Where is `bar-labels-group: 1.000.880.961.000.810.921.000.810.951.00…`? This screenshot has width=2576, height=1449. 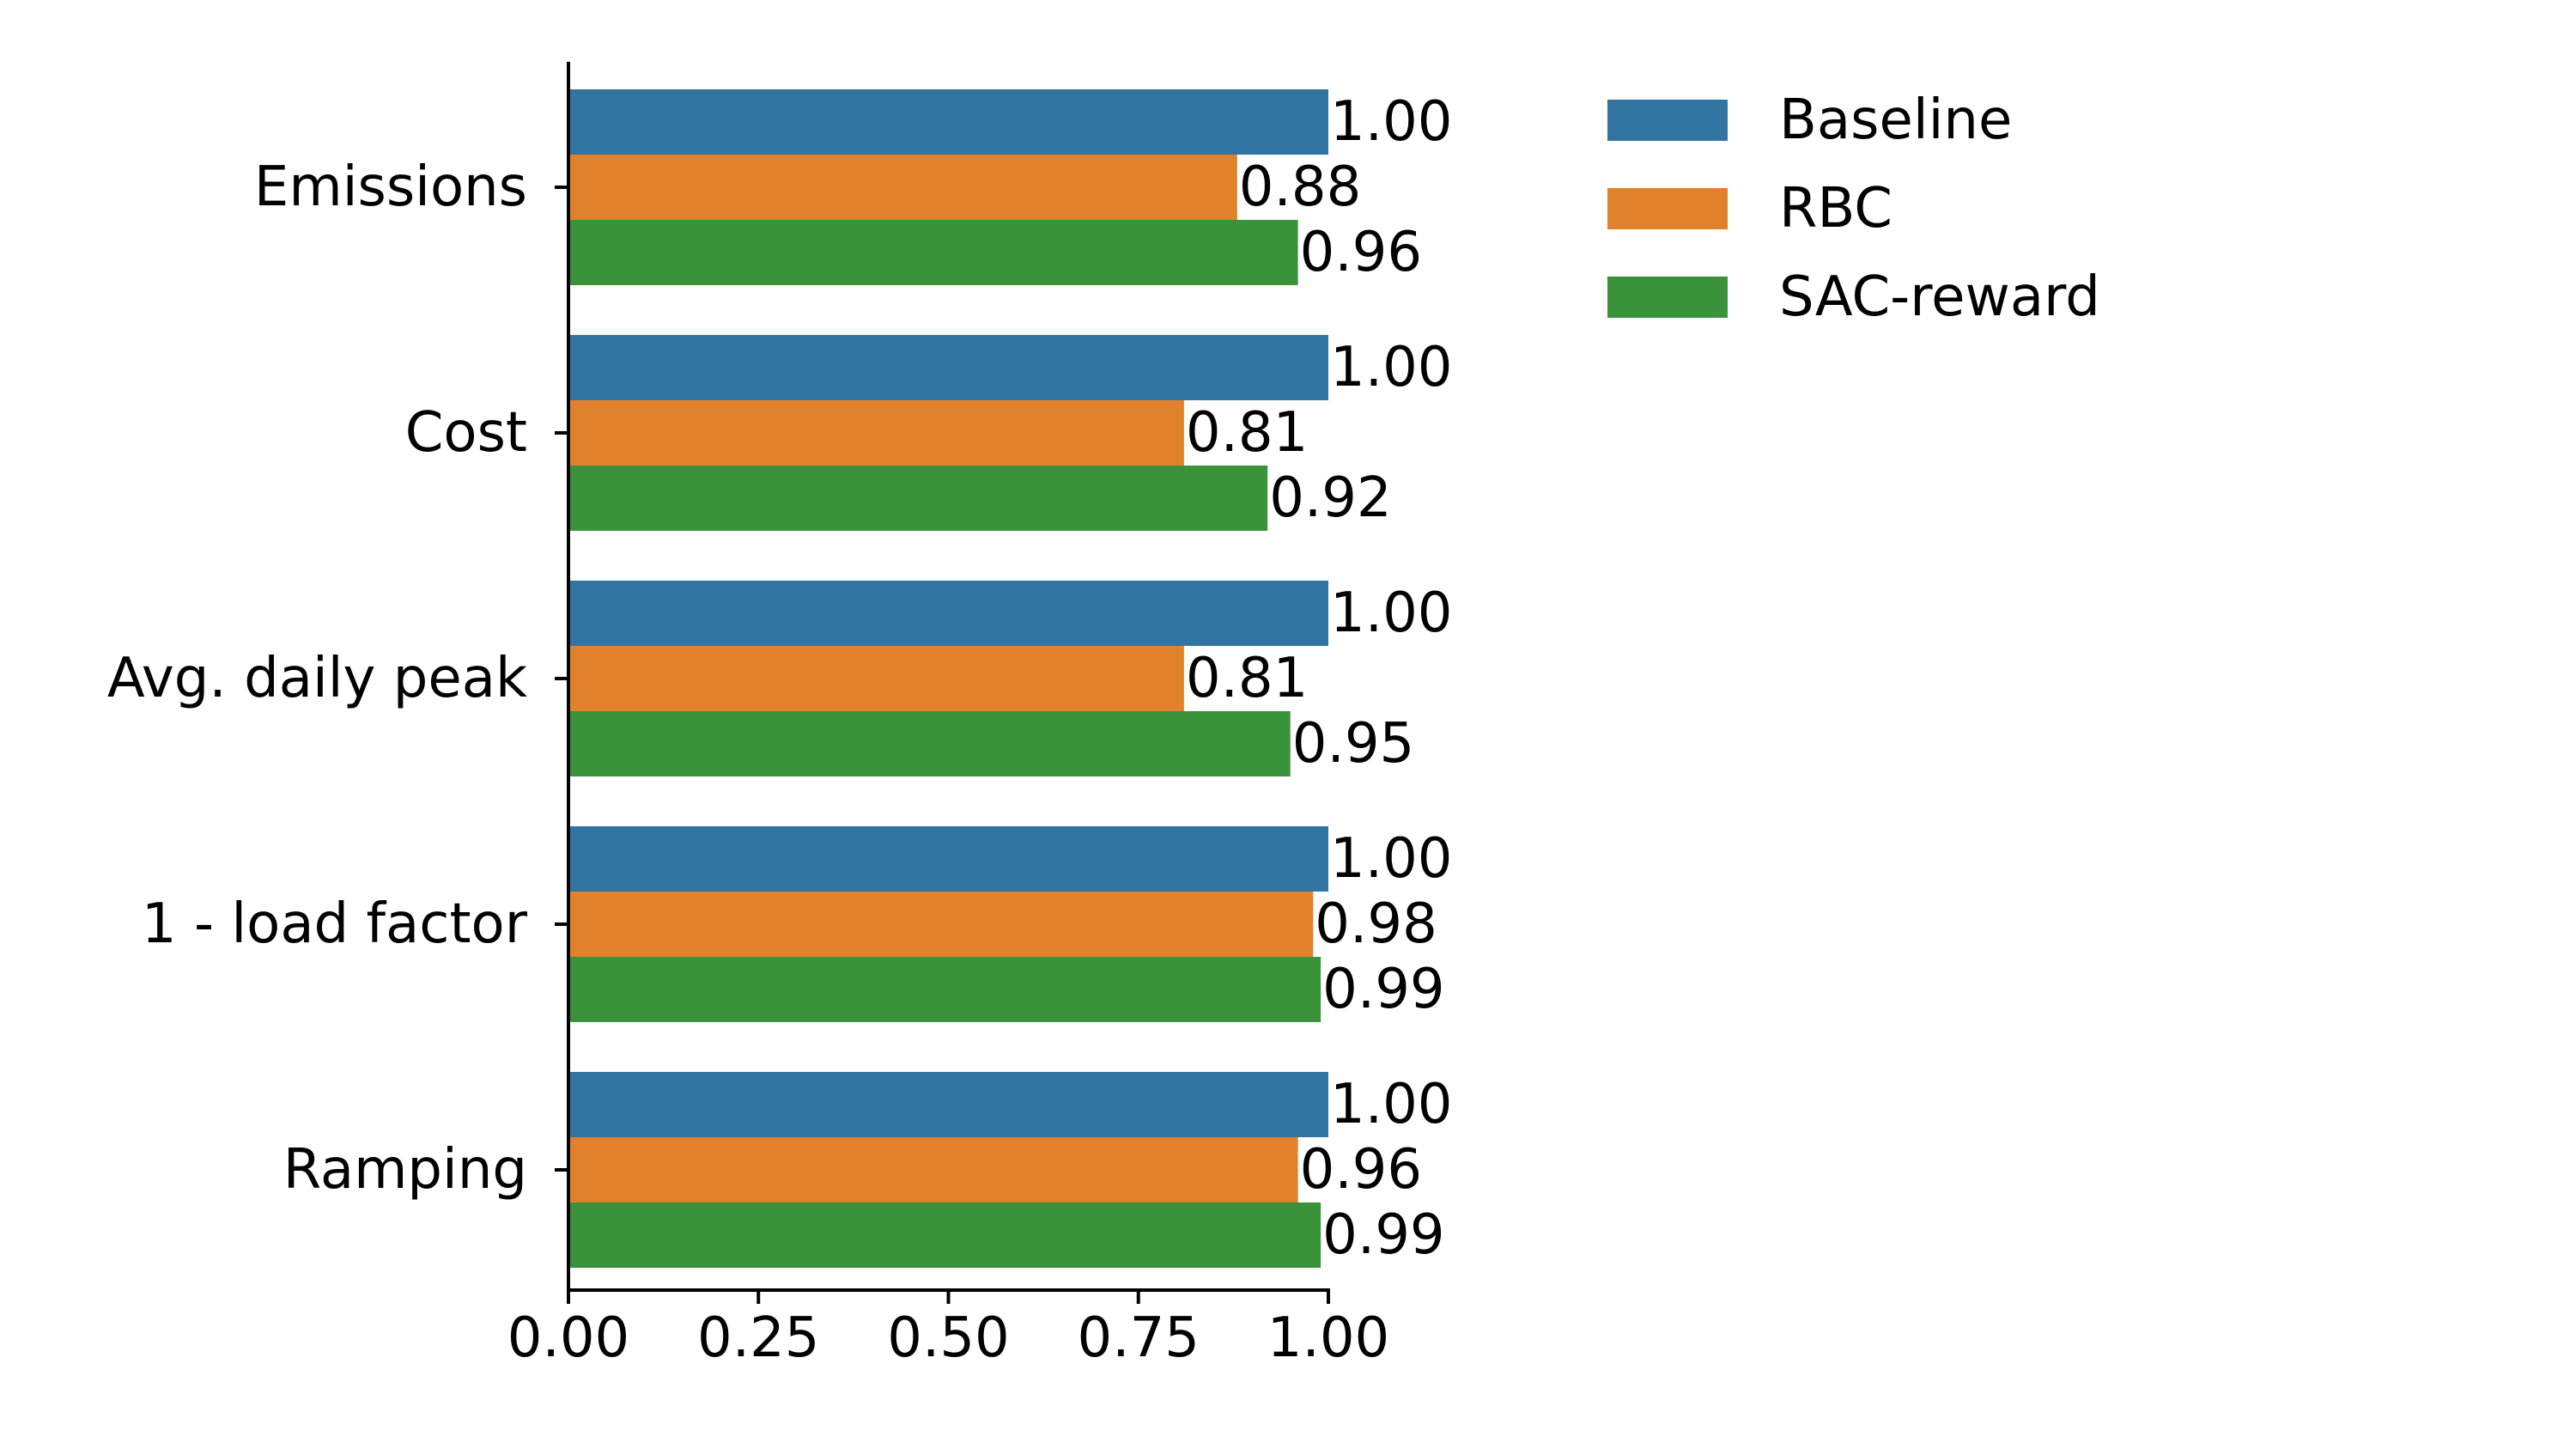
bar-labels-group: 1.000.880.961.000.810.921.000.810.951.00… is located at coordinates (1319, 678).